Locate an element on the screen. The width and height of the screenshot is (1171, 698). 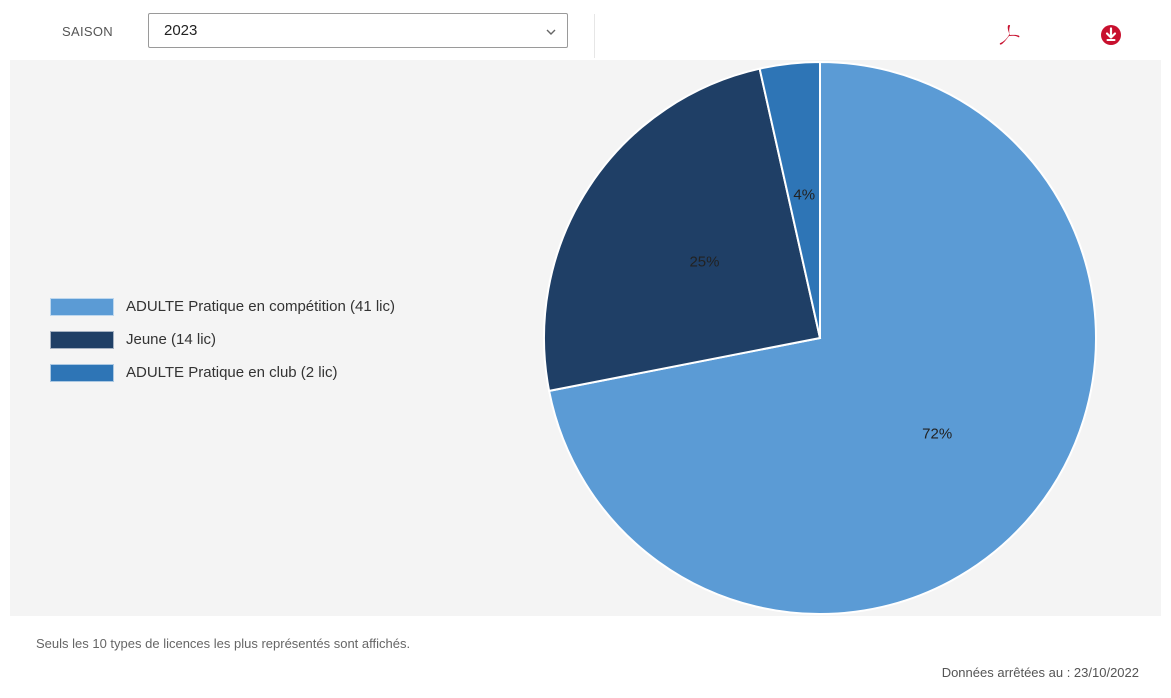
toolbar: SAISON 2023 is located at coordinates (585, 33).